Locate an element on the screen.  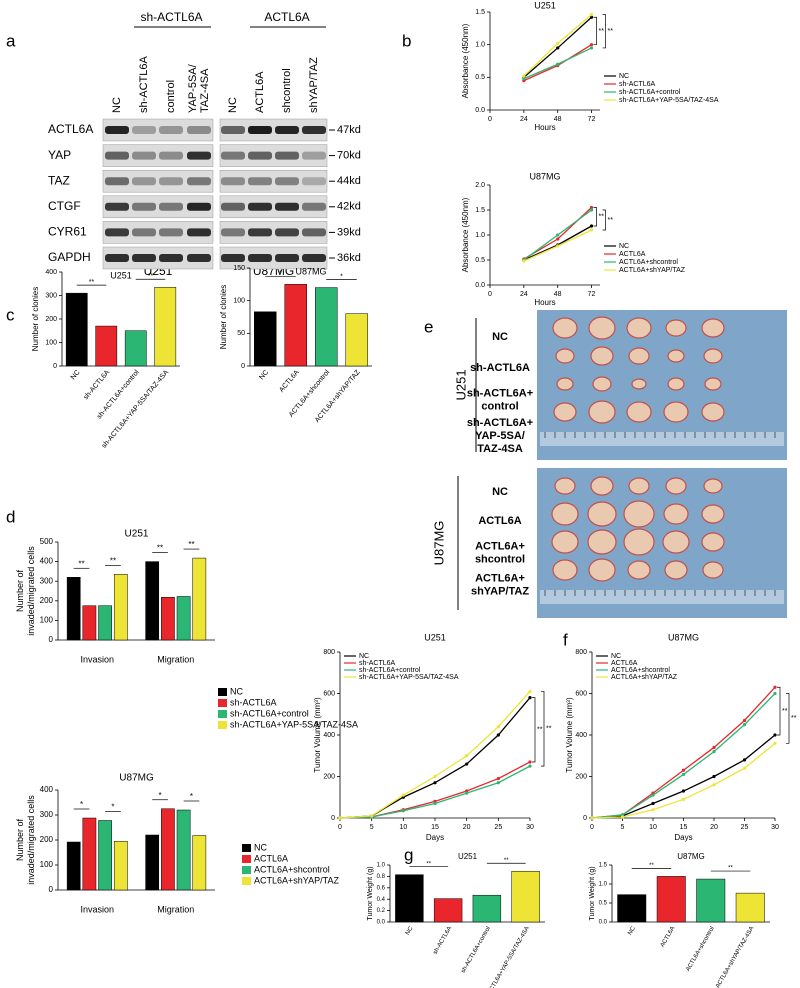
x-tick-label: 25 is located at coordinates (498, 827).